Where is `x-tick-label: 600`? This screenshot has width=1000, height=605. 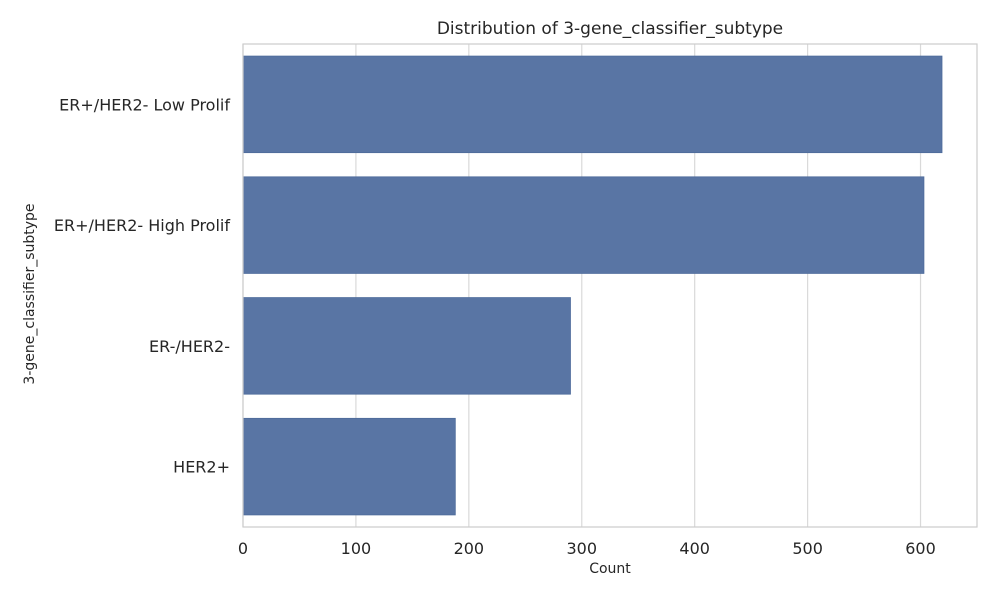
x-tick-label: 600 is located at coordinates (920, 548).